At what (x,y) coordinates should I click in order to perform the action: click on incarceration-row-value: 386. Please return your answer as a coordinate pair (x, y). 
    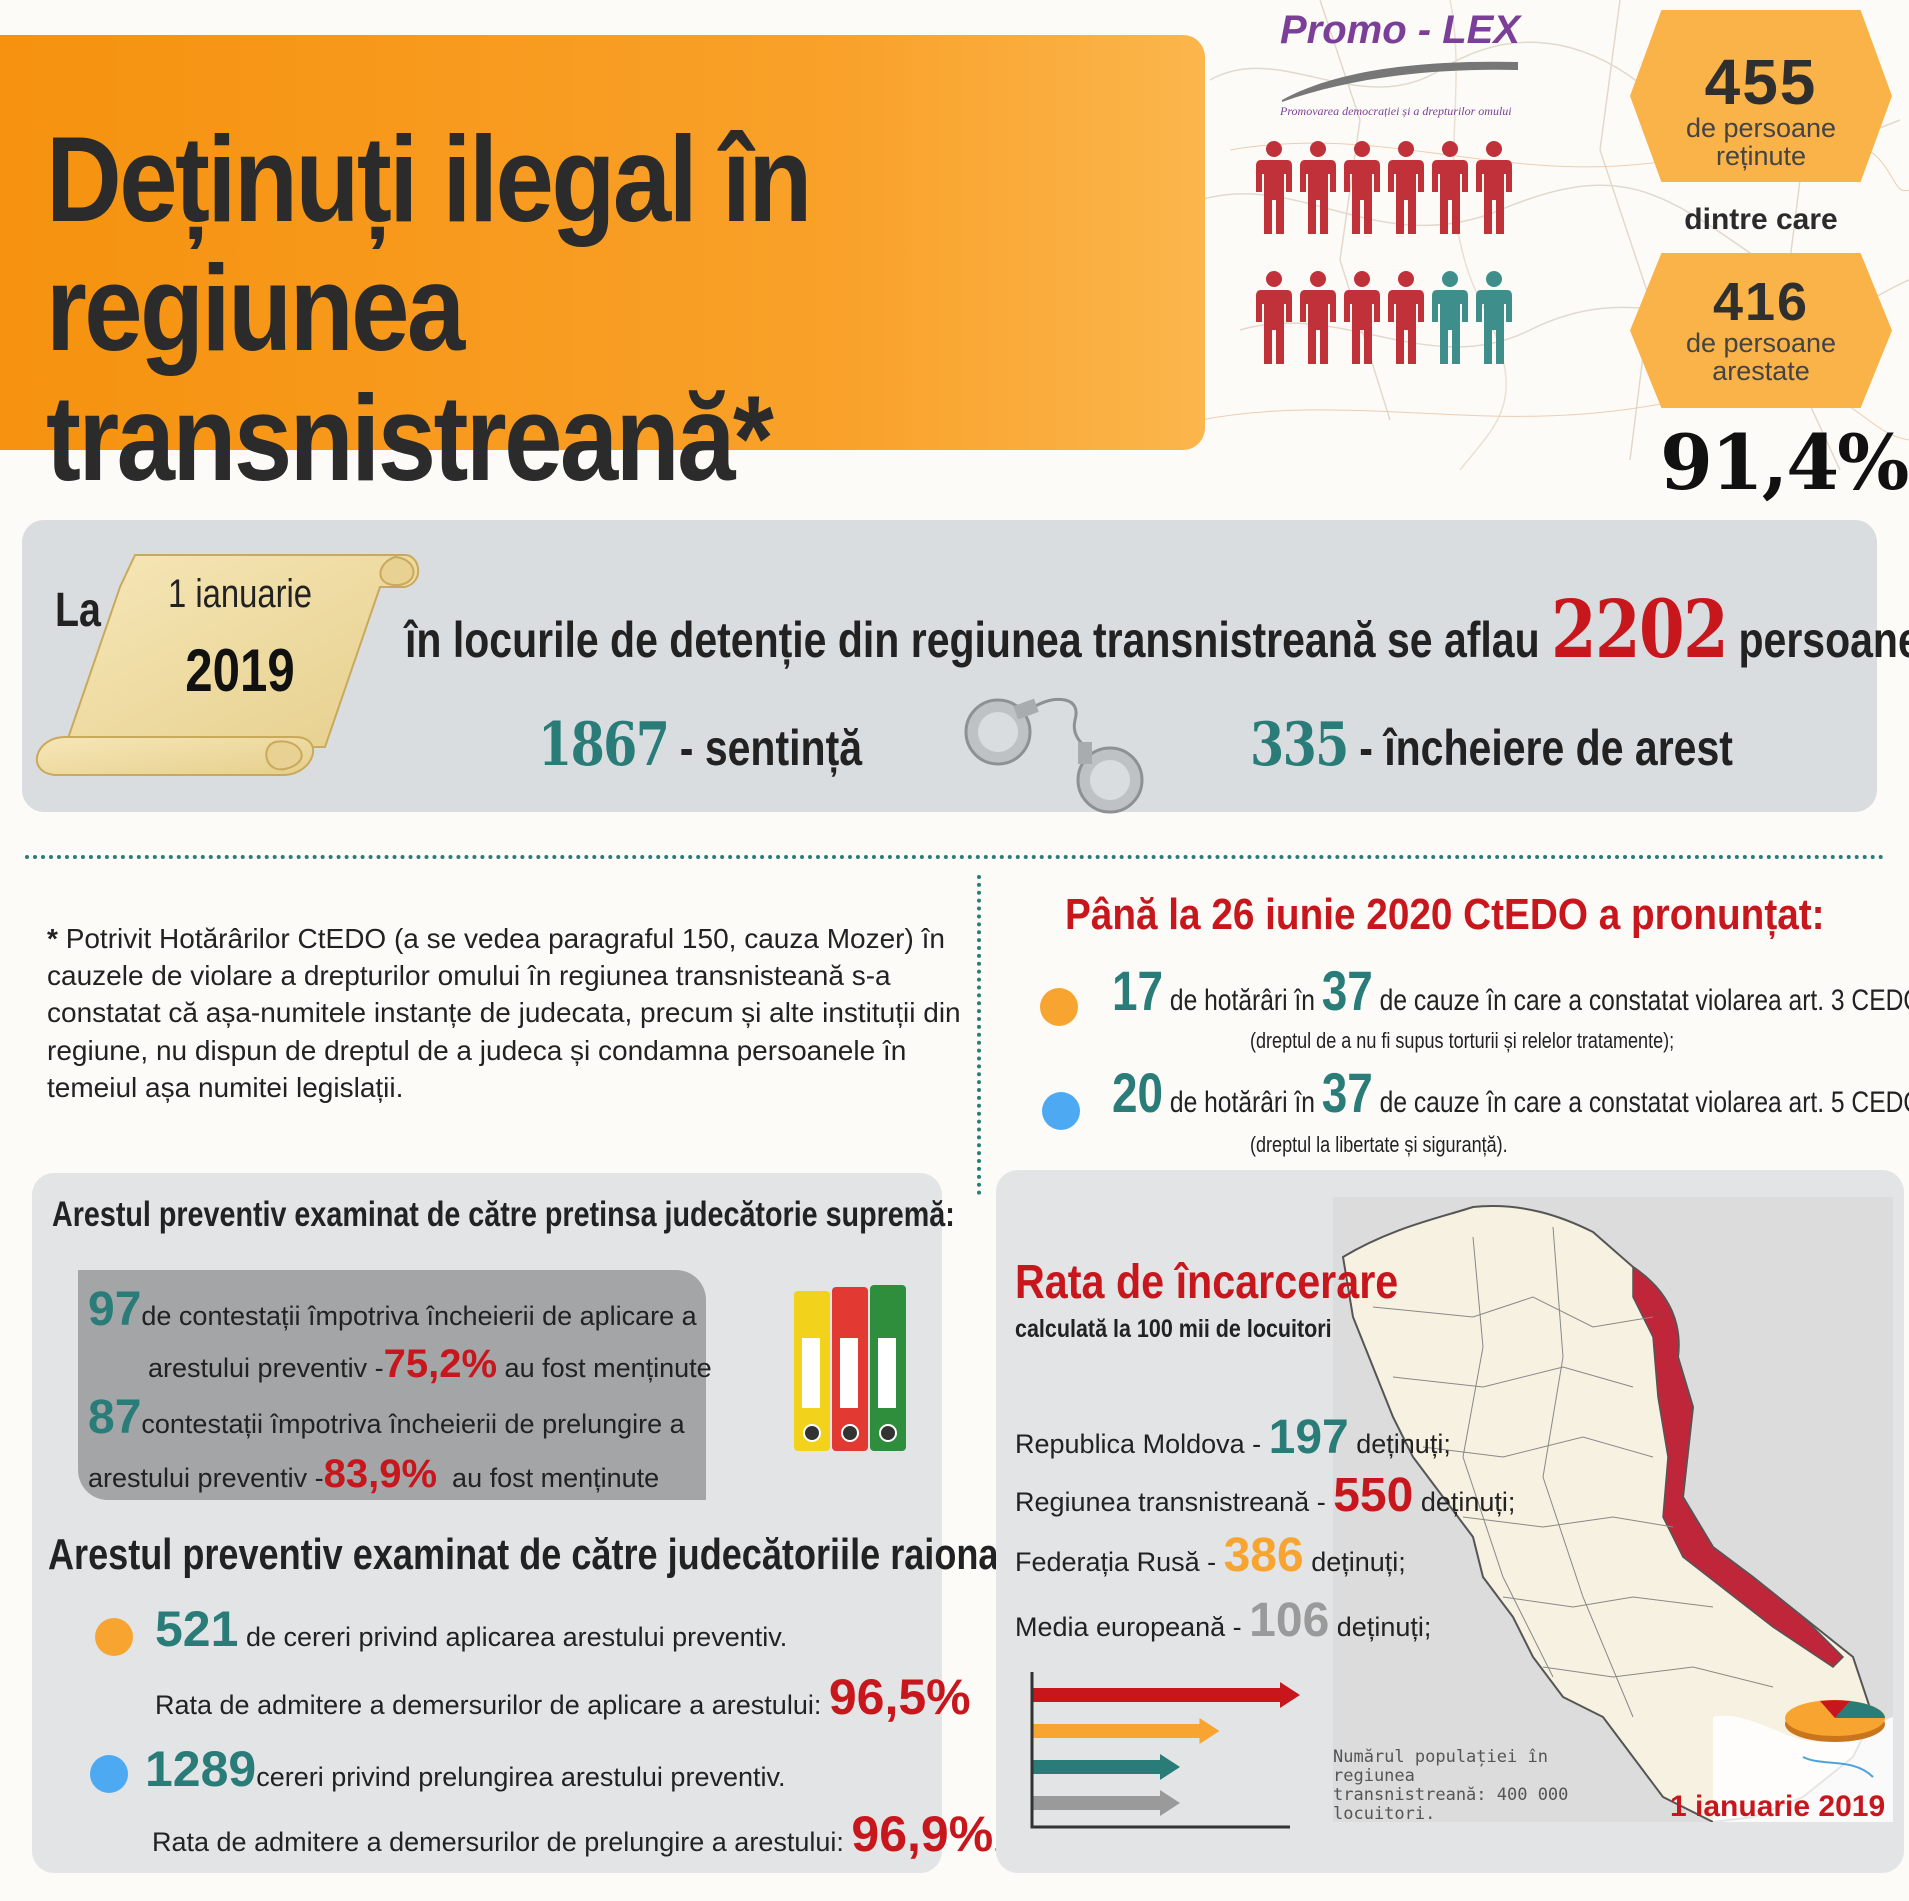
    Looking at the image, I should click on (1263, 1555).